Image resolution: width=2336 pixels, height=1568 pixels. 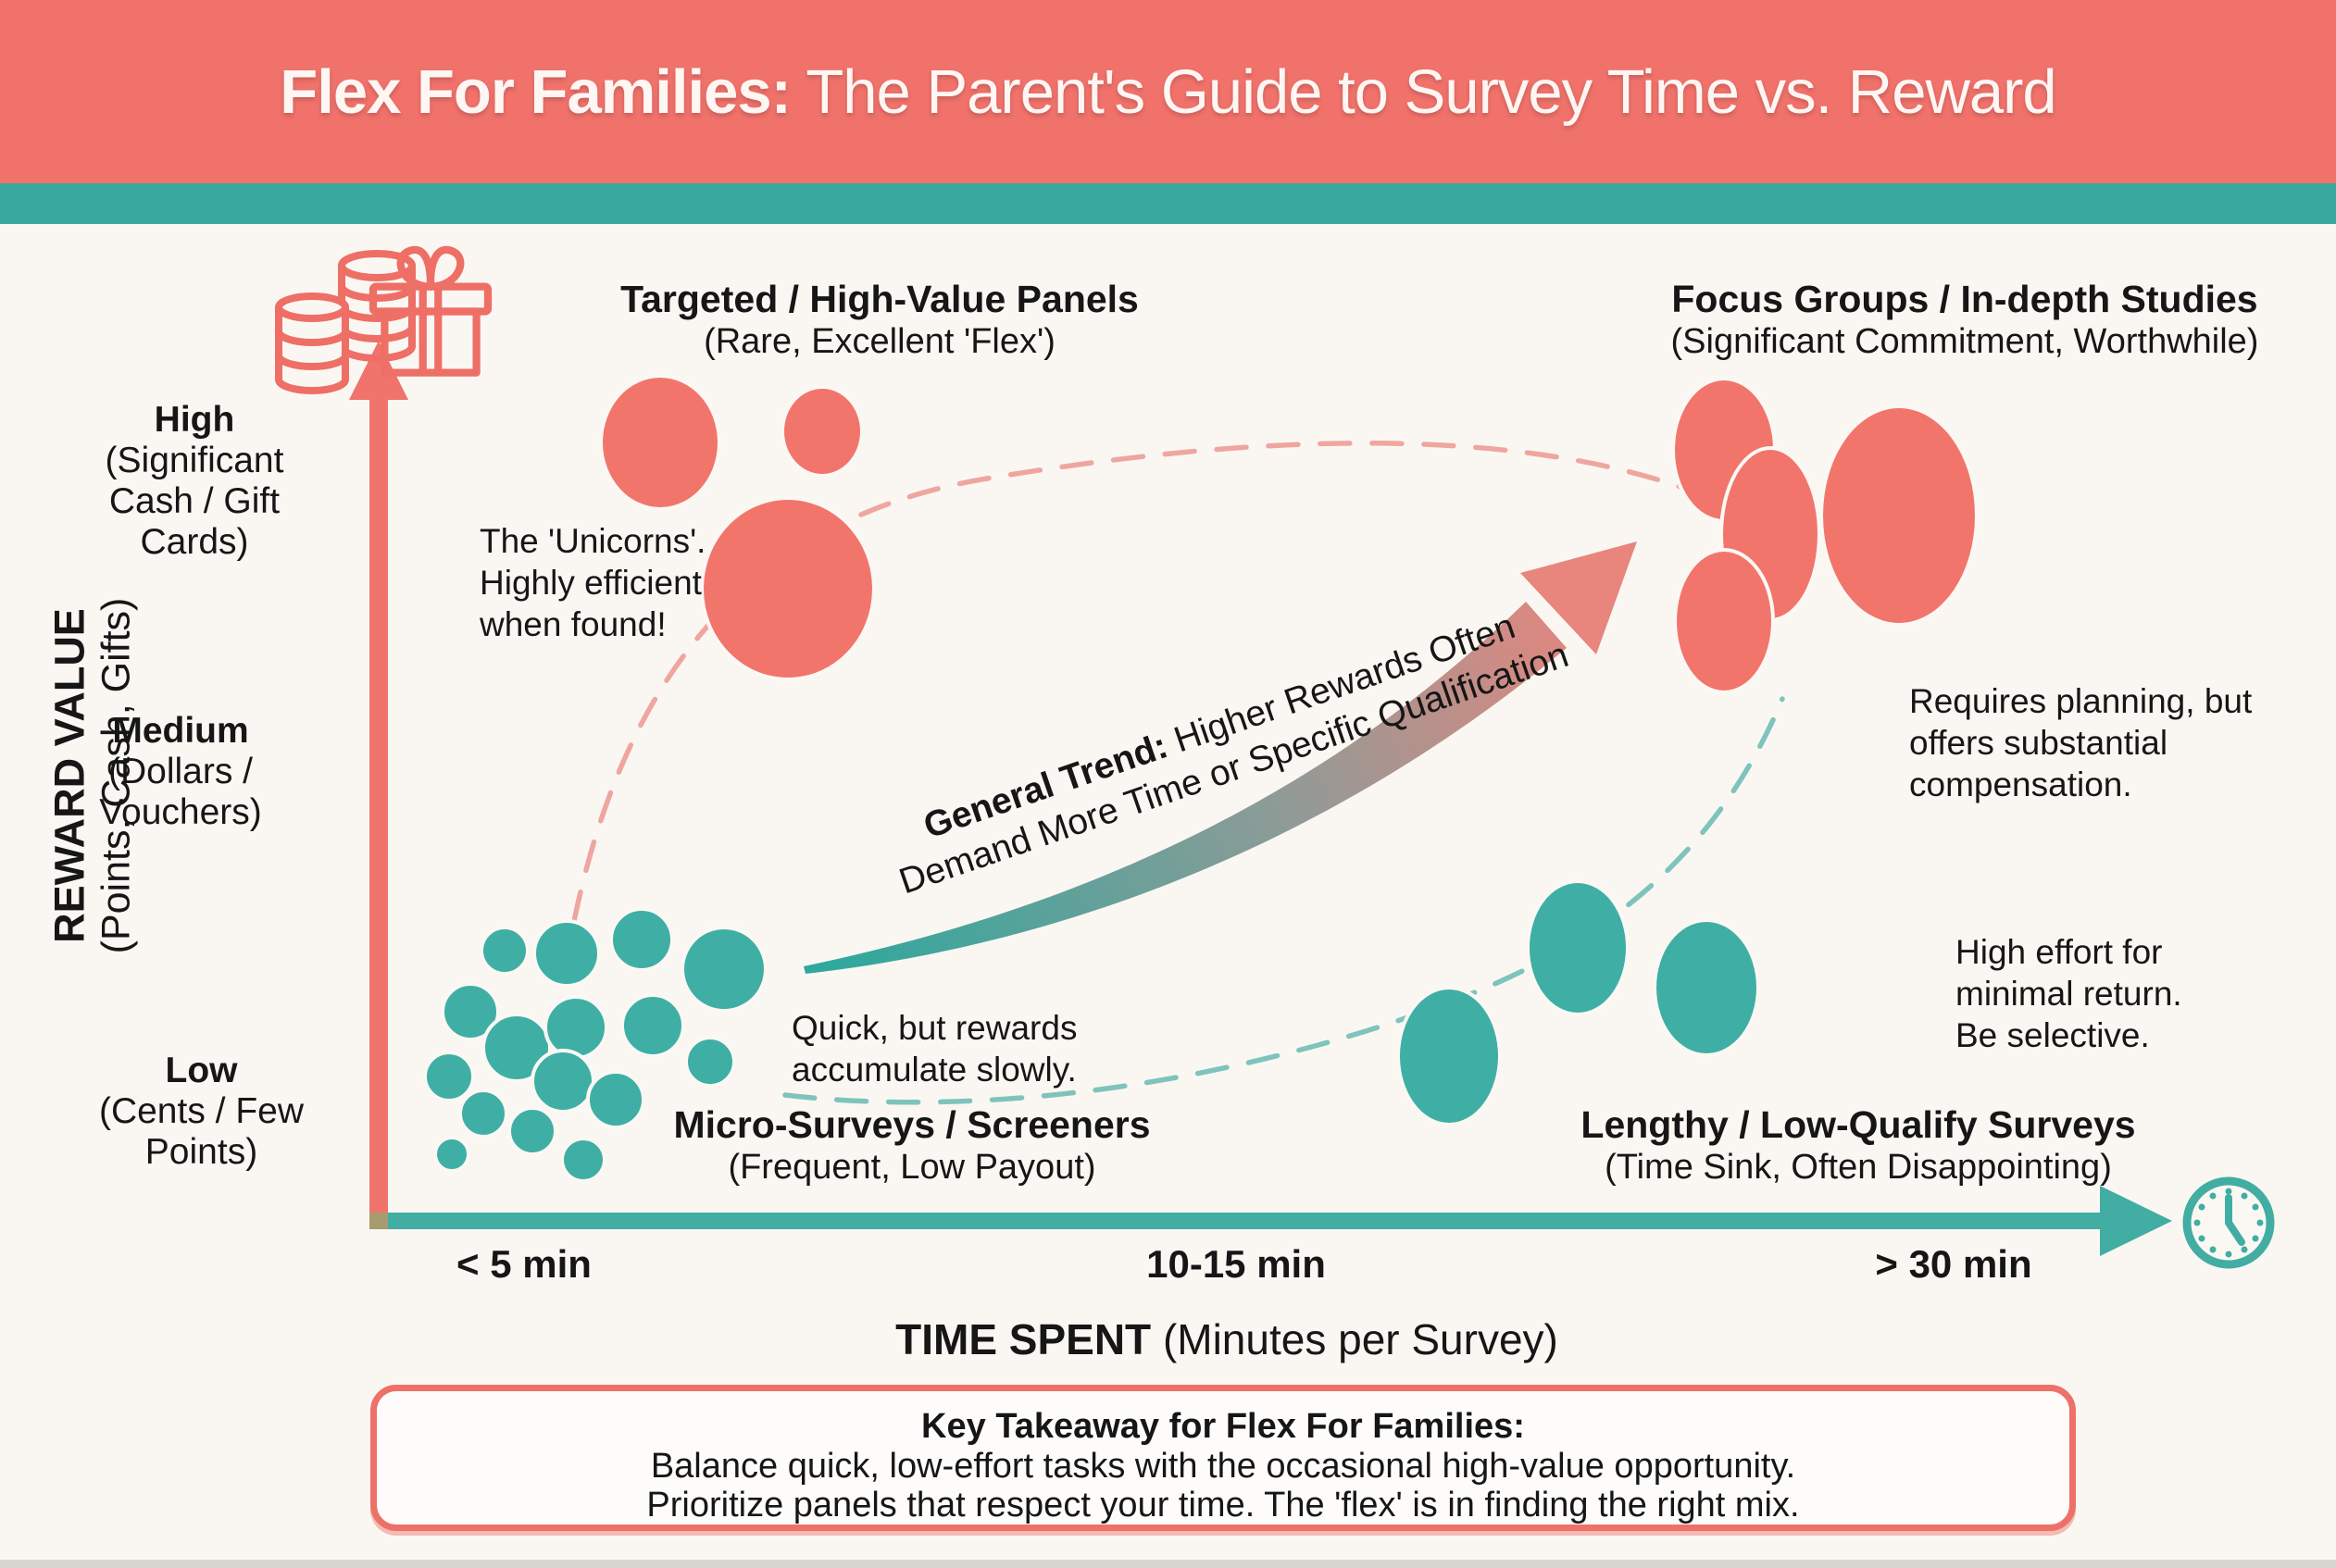 What do you see at coordinates (1168, 203) in the screenshot?
I see `header-accent-stripe` at bounding box center [1168, 203].